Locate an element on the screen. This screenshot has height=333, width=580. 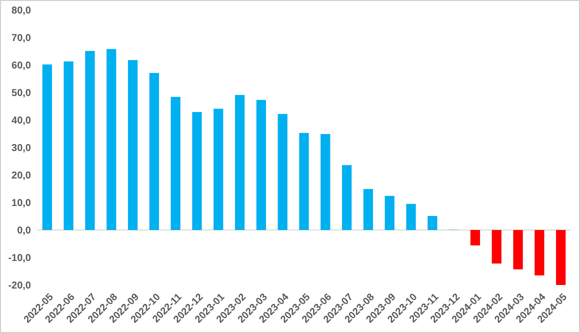
y-tick-label: 60,0 is located at coordinates (22, 66).